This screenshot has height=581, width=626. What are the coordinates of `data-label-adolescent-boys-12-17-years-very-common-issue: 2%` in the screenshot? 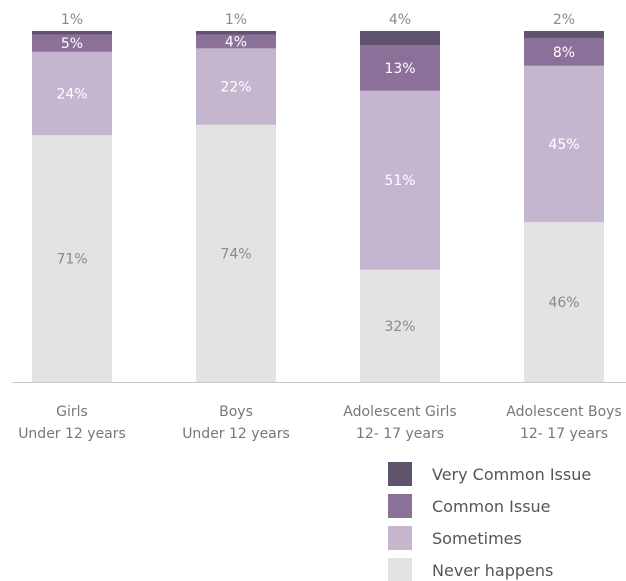 It's located at (564, 20).